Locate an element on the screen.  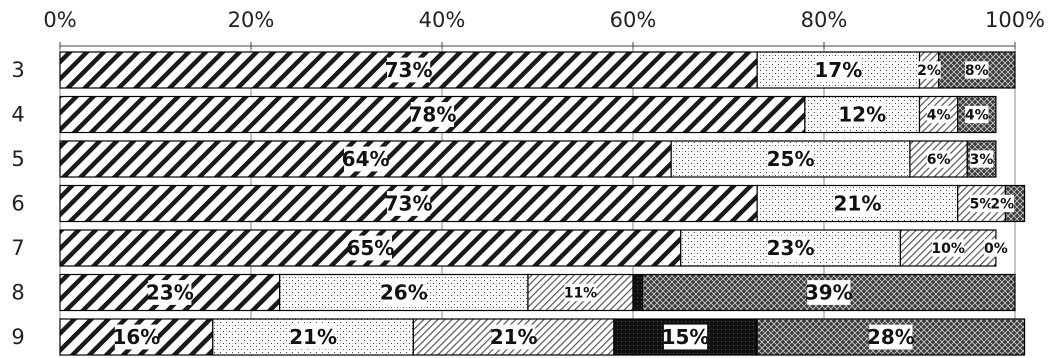
data-label-text: 10% is located at coordinates (948, 249).